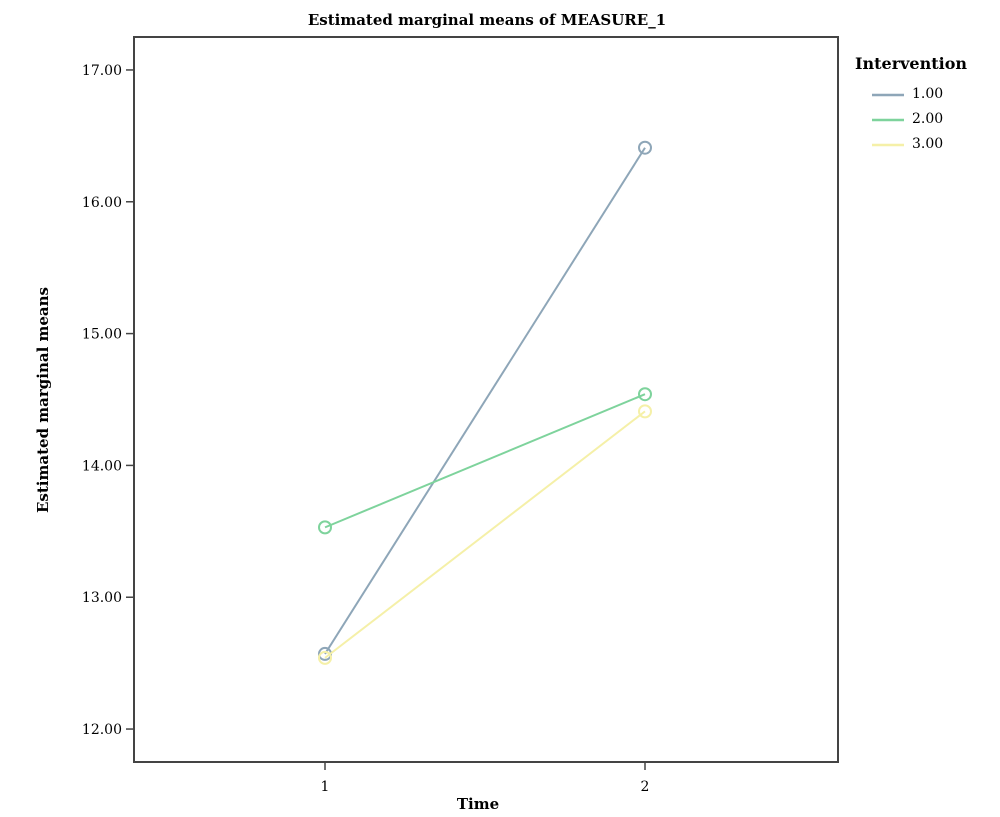  Describe the element at coordinates (645, 787) in the screenshot. I see `x-tick-label: 2` at that location.